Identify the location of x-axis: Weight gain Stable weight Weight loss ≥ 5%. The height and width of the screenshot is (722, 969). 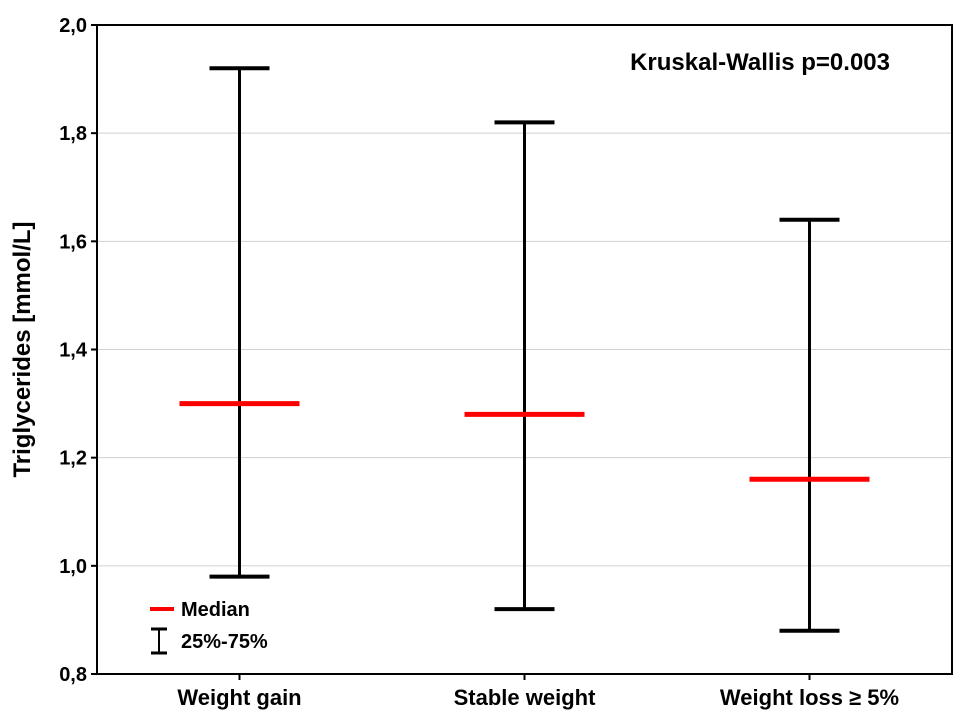
(538, 692).